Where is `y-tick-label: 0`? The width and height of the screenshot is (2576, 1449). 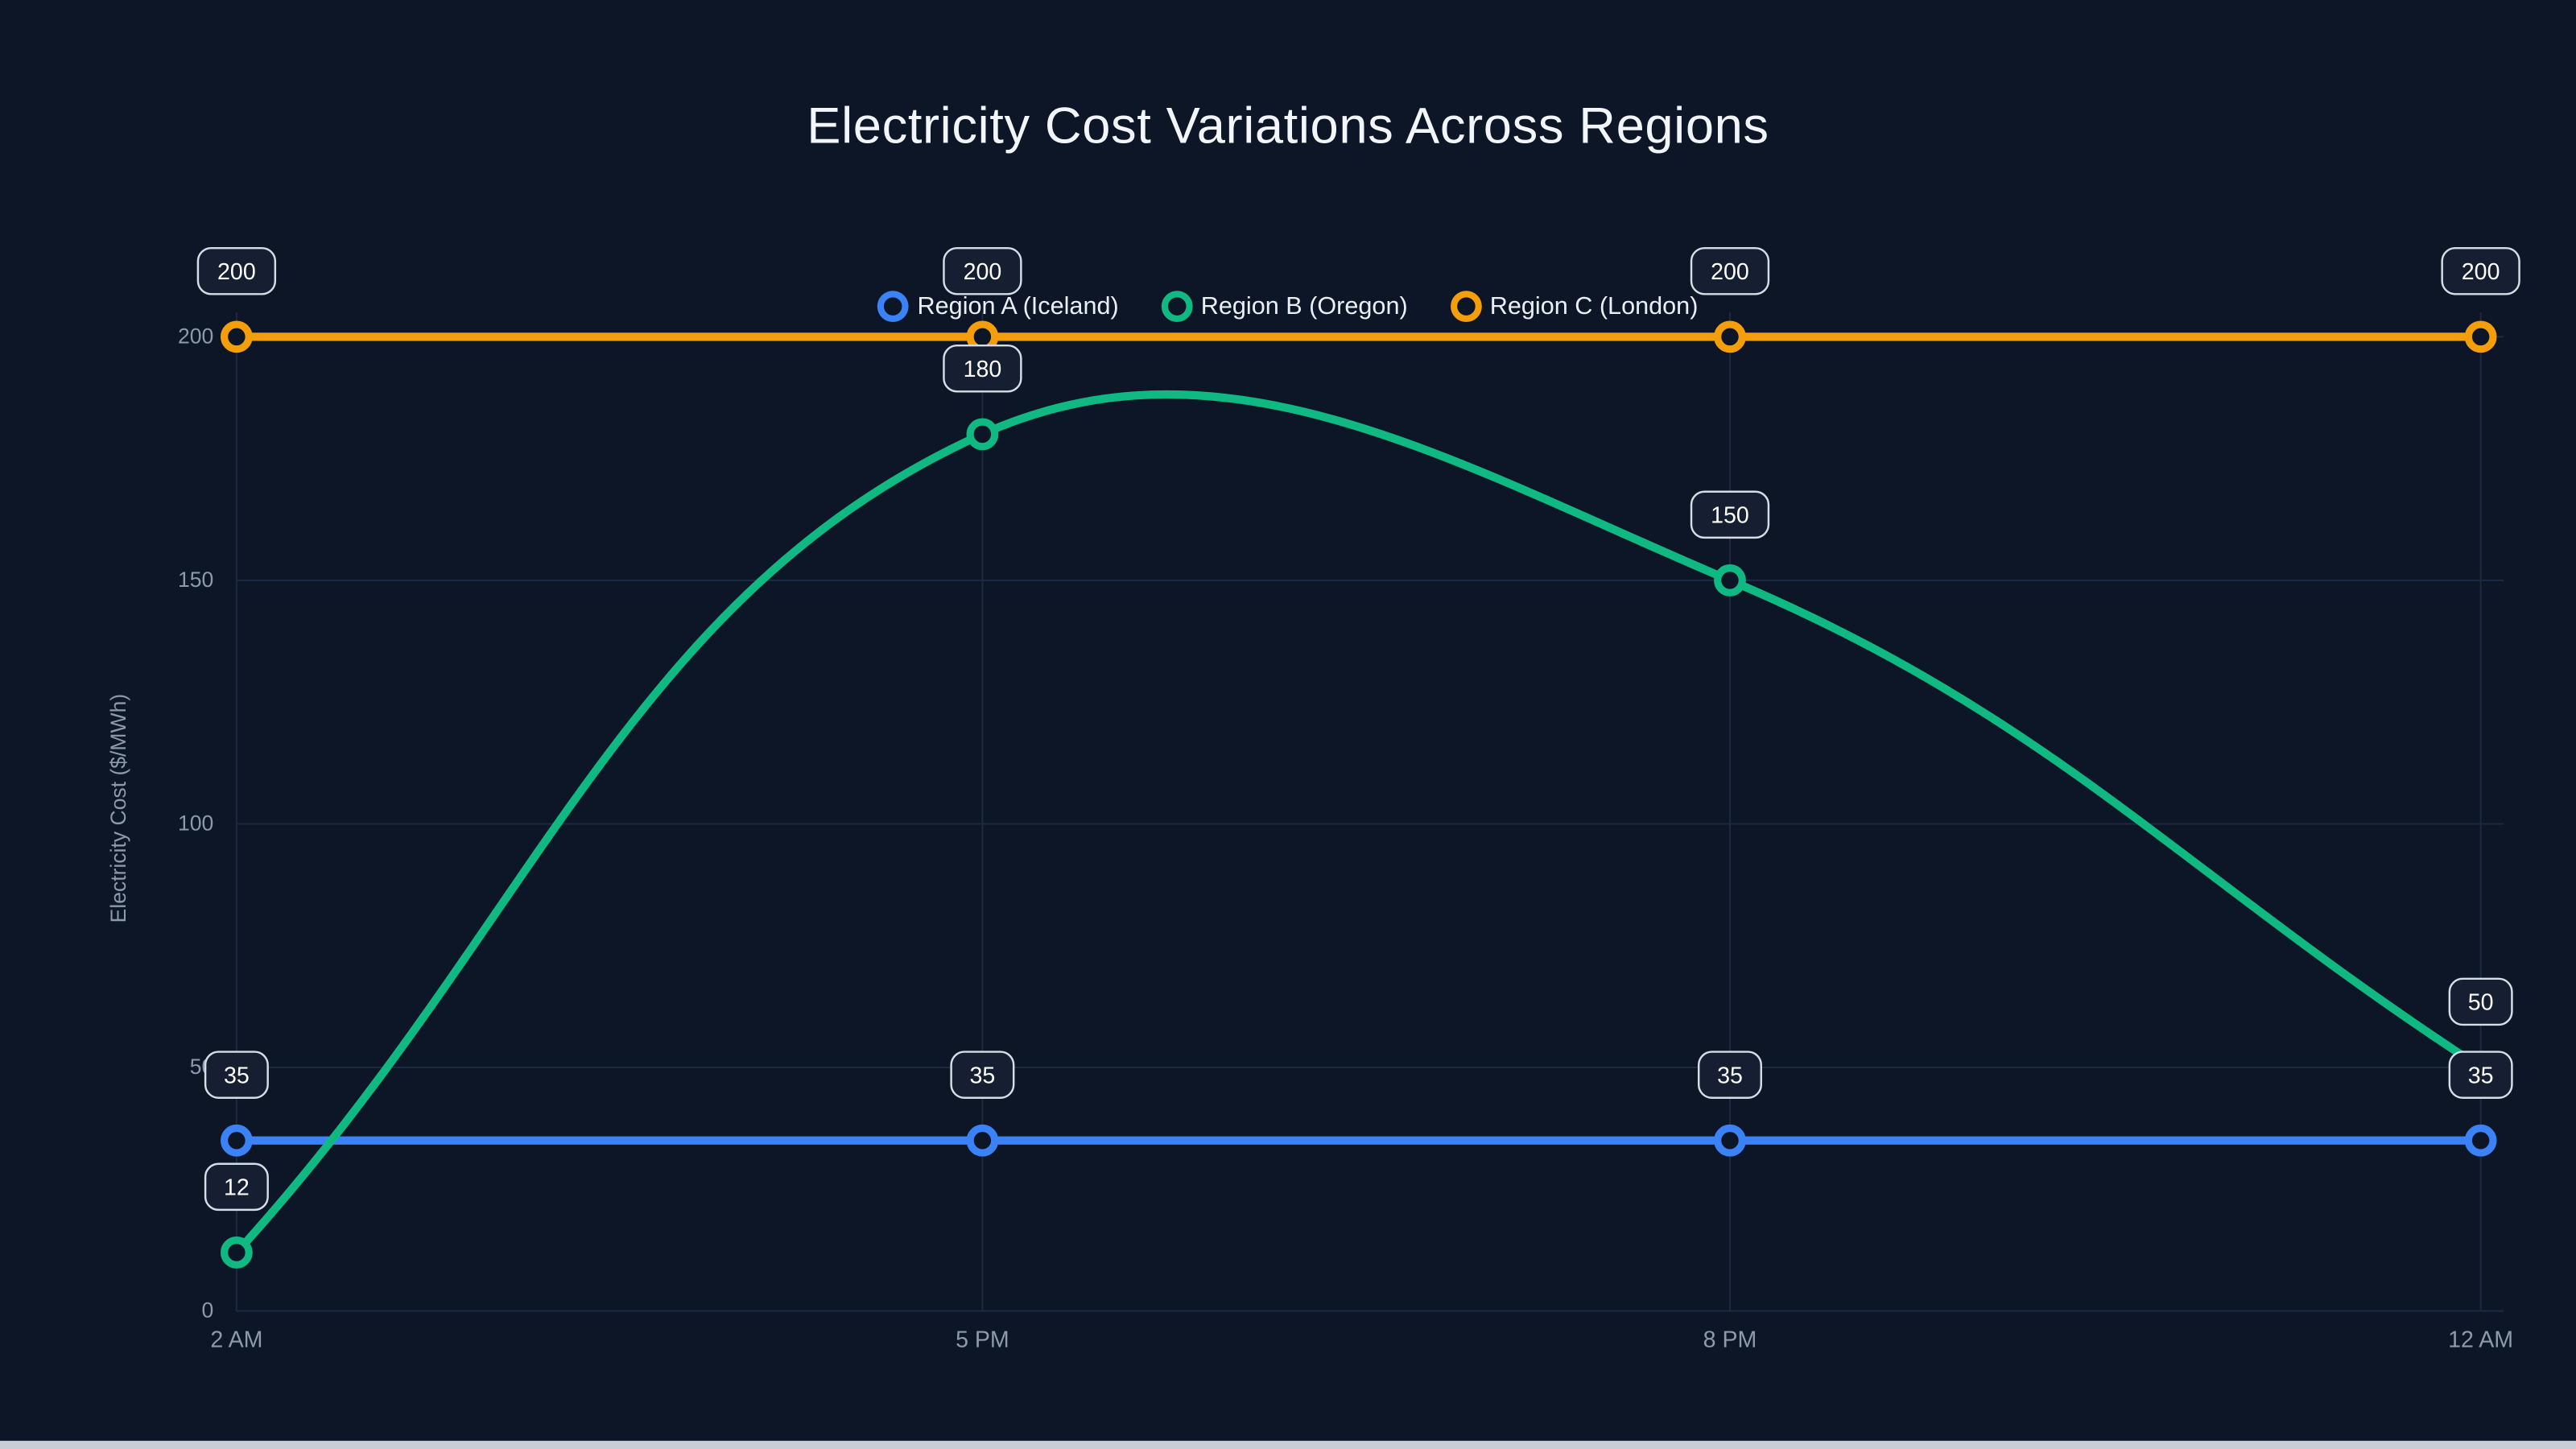
y-tick-label: 0 is located at coordinates (208, 1310).